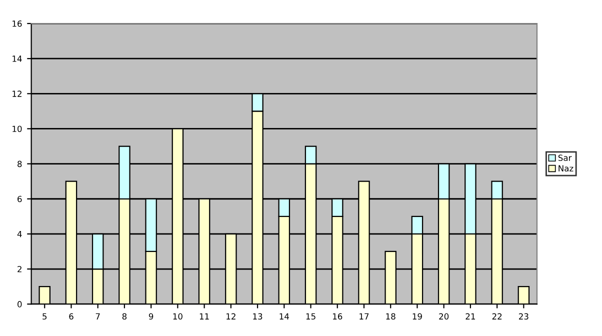 The image size is (602, 336). What do you see at coordinates (566, 168) in the screenshot?
I see `legend-label: Naz` at bounding box center [566, 168].